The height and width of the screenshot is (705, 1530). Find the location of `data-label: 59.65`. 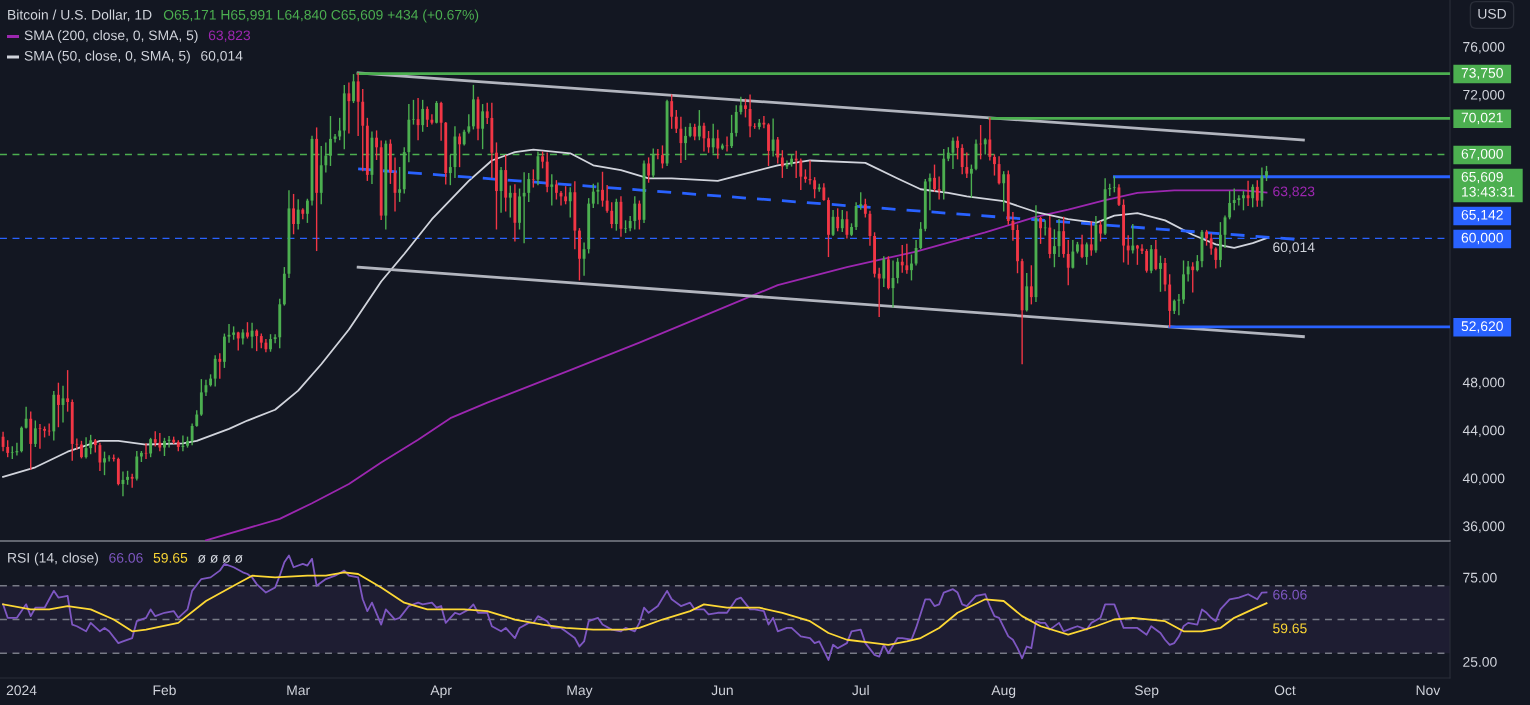

data-label: 59.65 is located at coordinates (1290, 628).